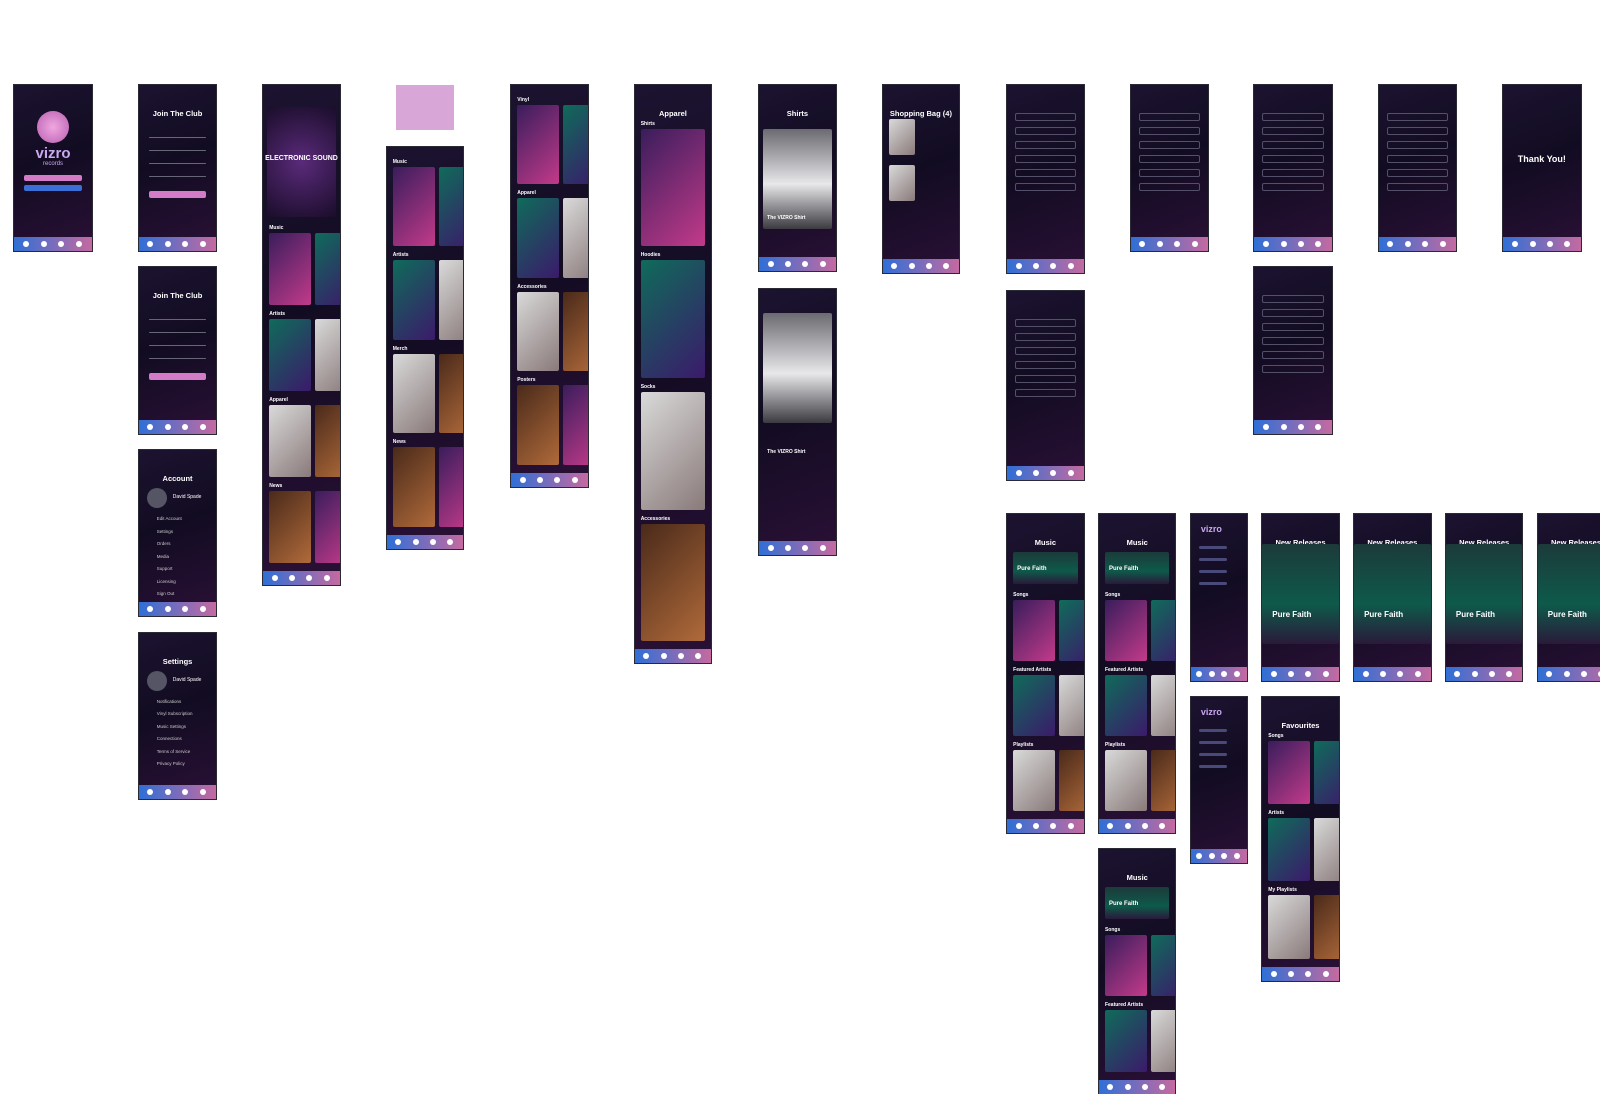  What do you see at coordinates (177, 350) in the screenshot?
I see `phone-screen: Join The Club` at bounding box center [177, 350].